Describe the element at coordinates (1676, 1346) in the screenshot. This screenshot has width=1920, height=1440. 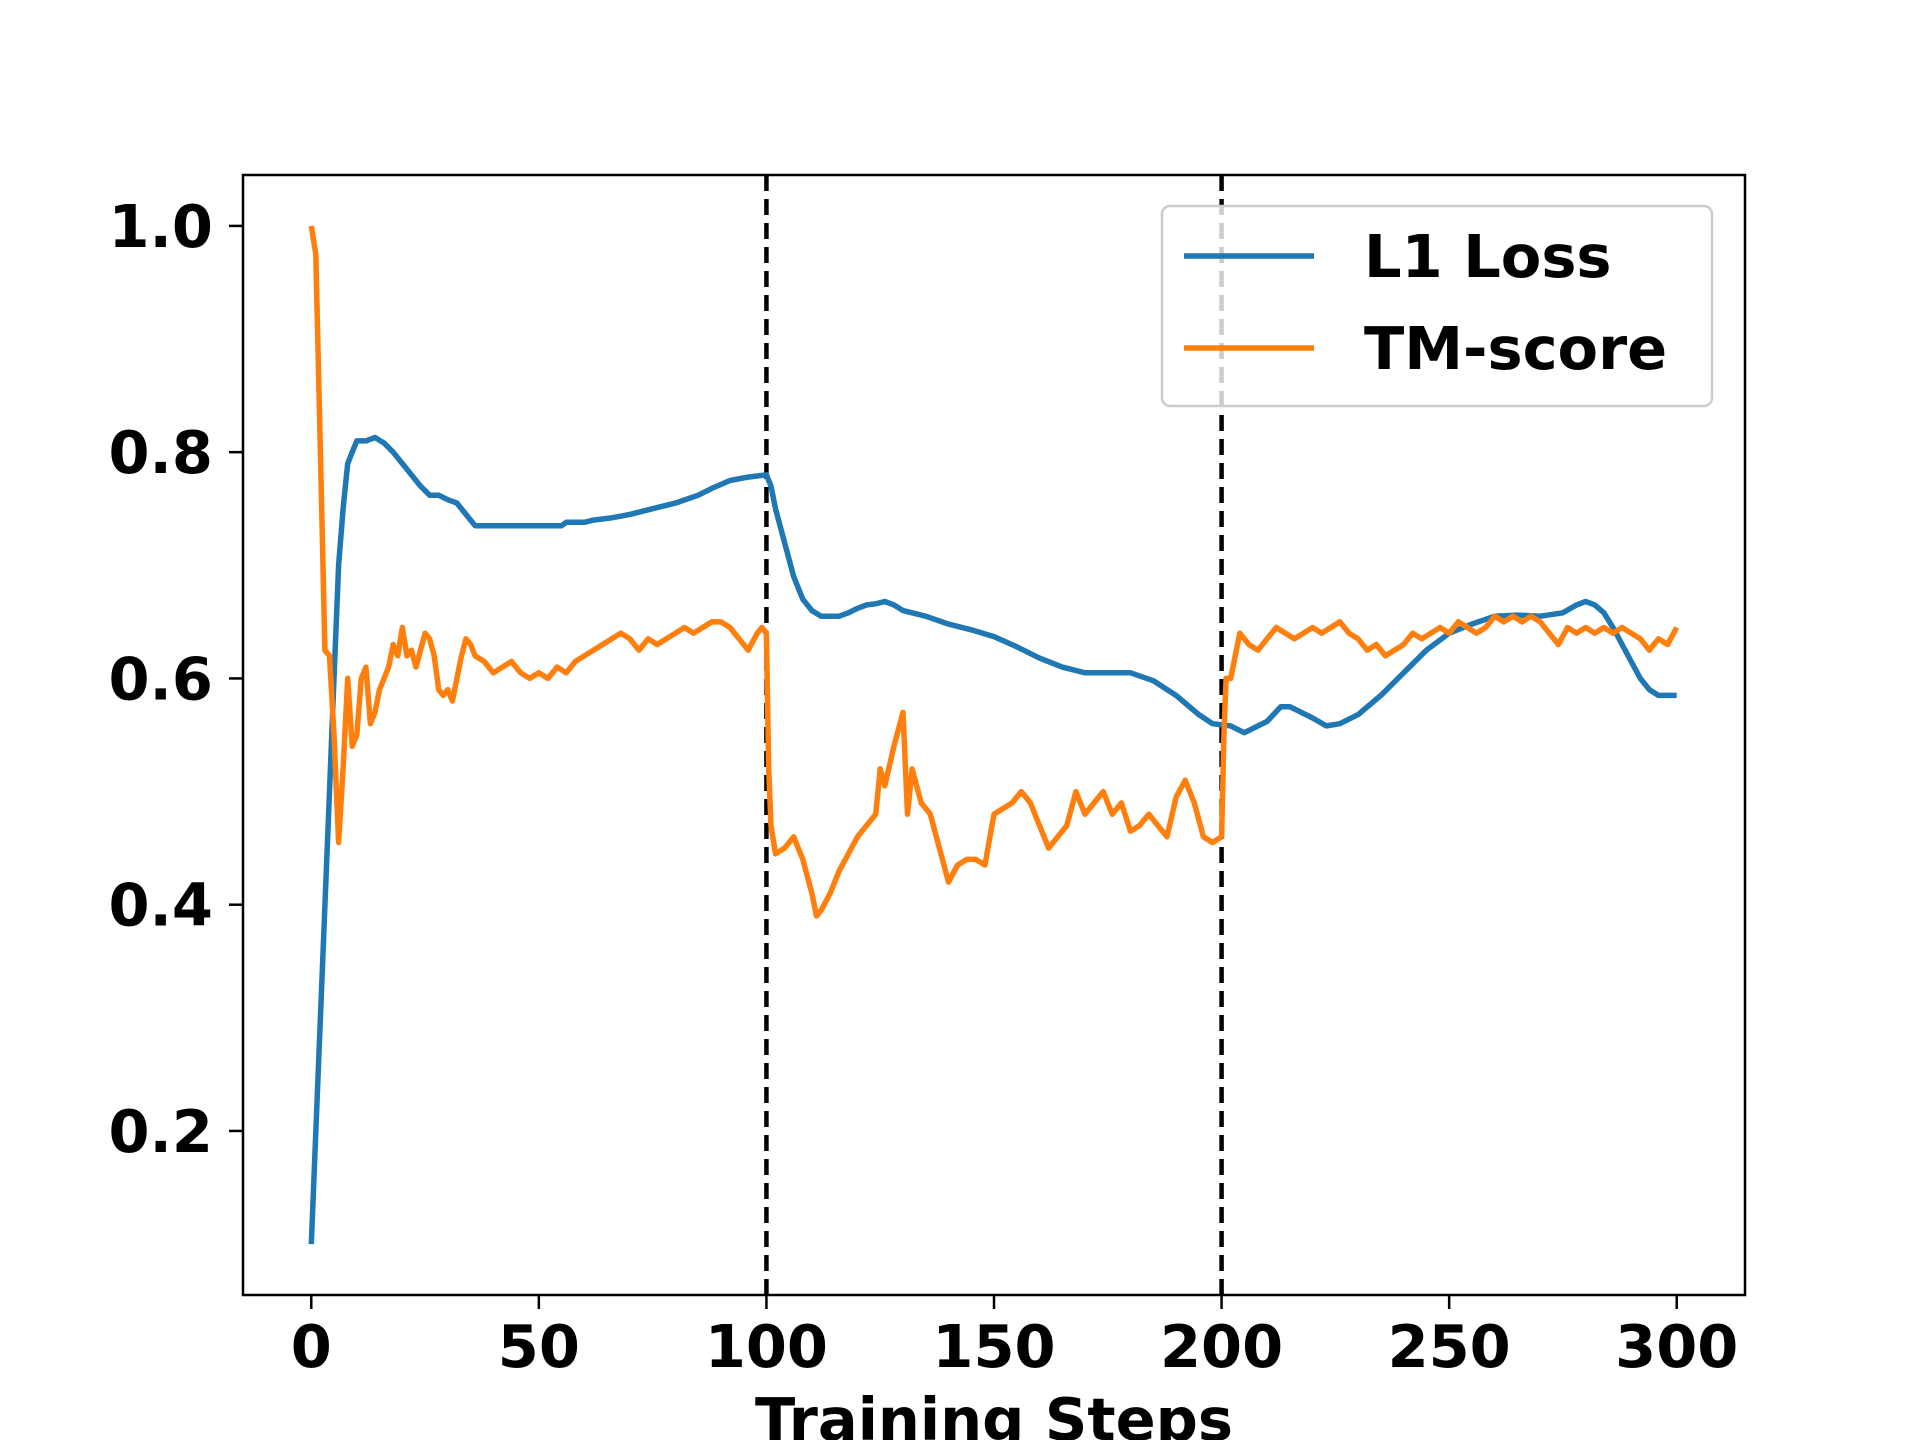
I see `x-tick-label: 300` at that location.